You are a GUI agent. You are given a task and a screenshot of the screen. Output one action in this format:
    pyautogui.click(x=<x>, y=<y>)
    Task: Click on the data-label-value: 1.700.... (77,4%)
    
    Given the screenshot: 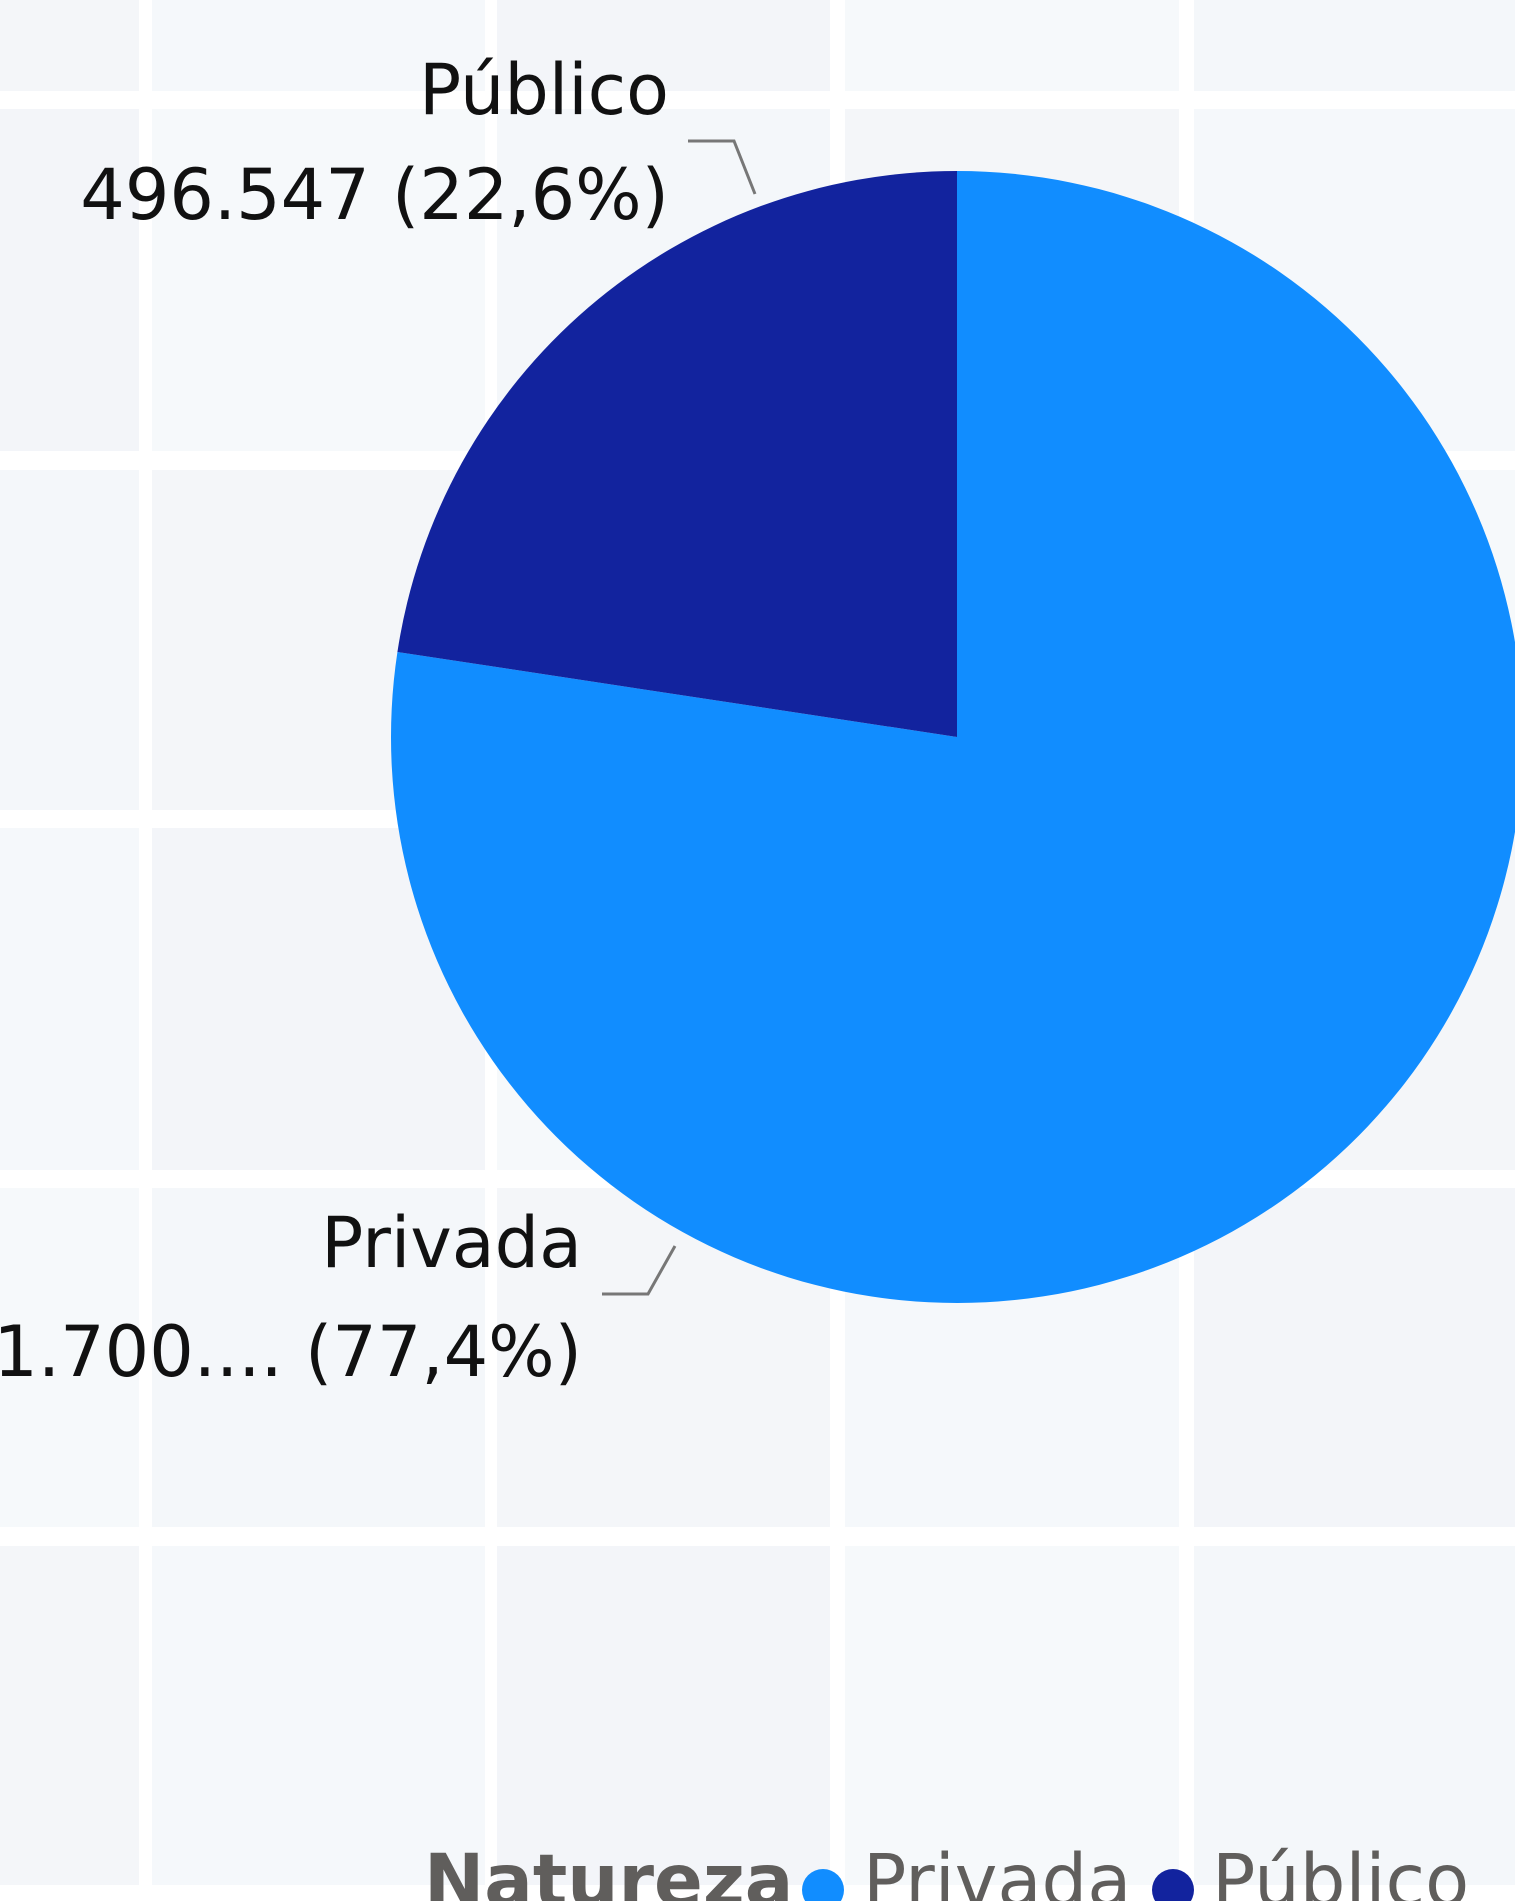 What is the action you would take?
    pyautogui.click(x=291, y=1352)
    